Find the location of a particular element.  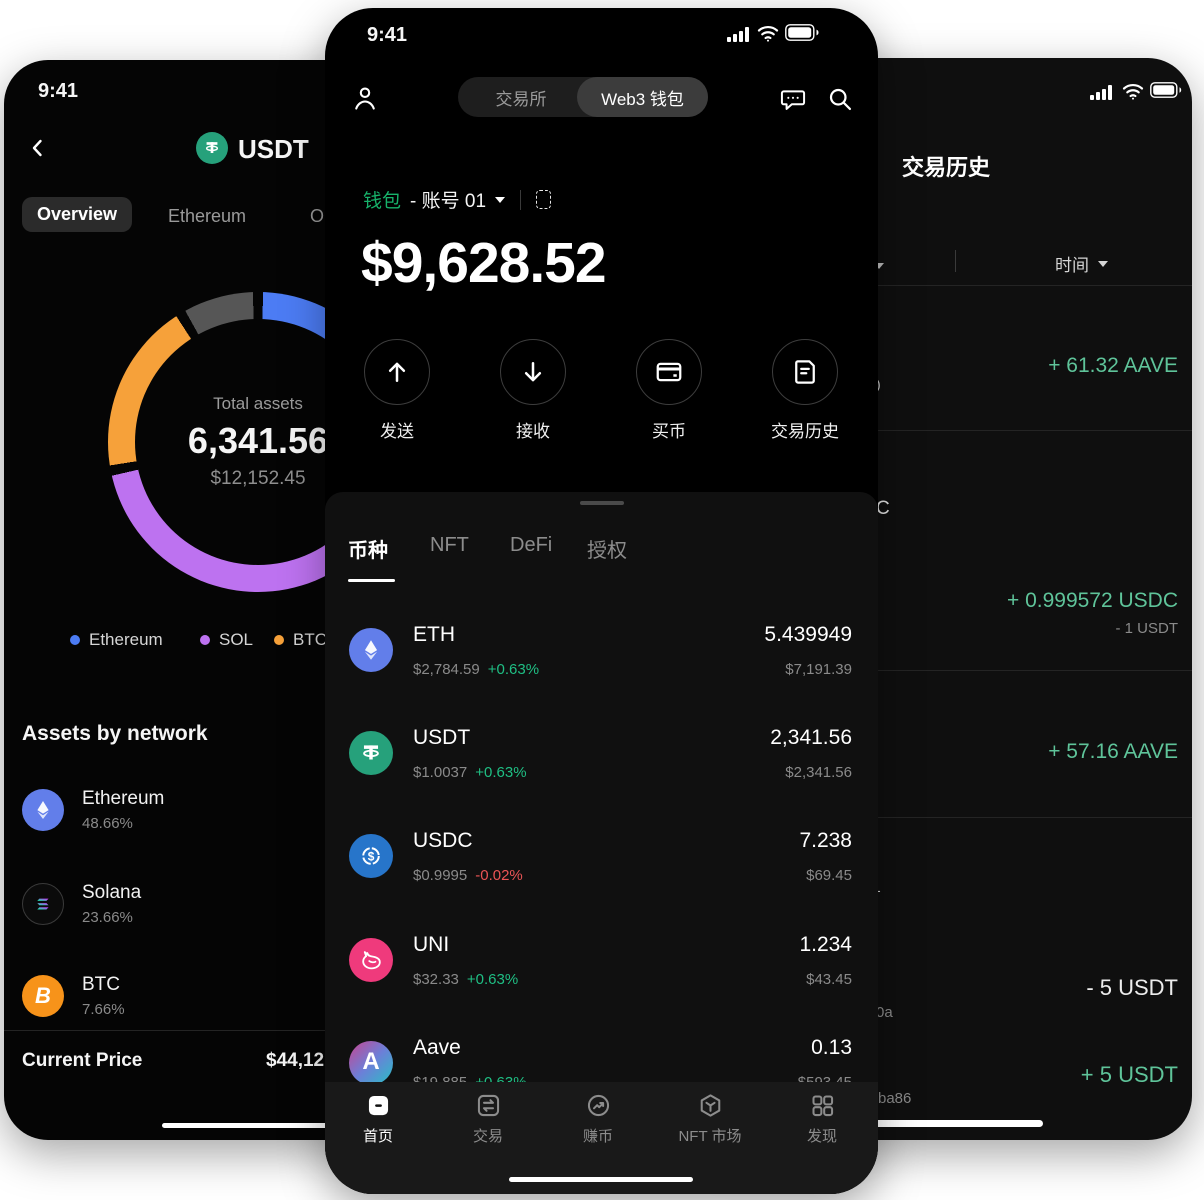

wallet-account-selector: 钱包 - 账号 01 is located at coordinates (457, 199).